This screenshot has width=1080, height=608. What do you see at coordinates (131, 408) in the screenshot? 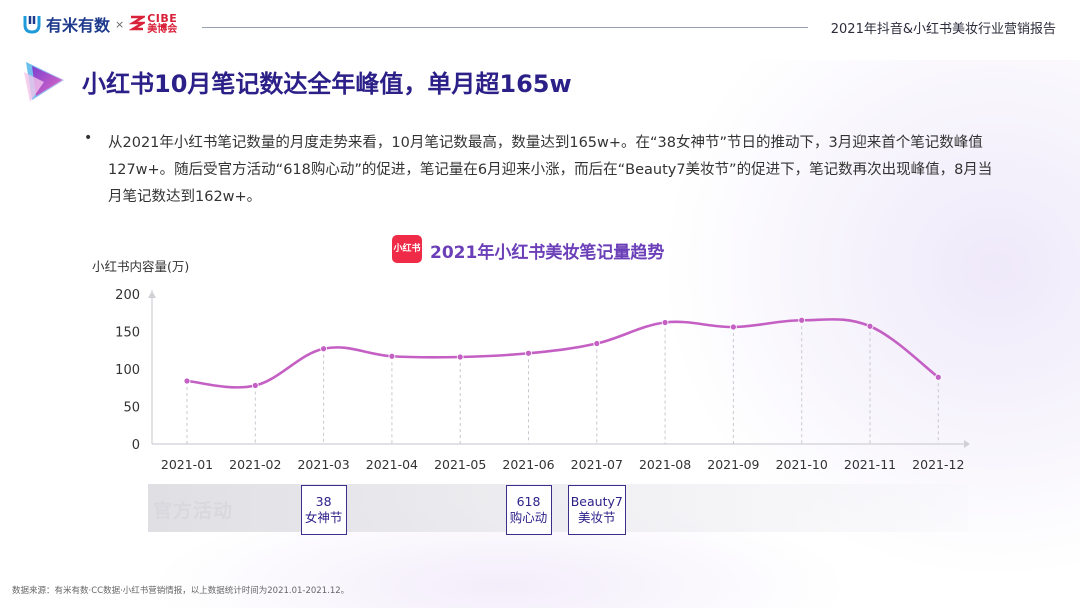
I see `y-tick-label: 50` at bounding box center [131, 408].